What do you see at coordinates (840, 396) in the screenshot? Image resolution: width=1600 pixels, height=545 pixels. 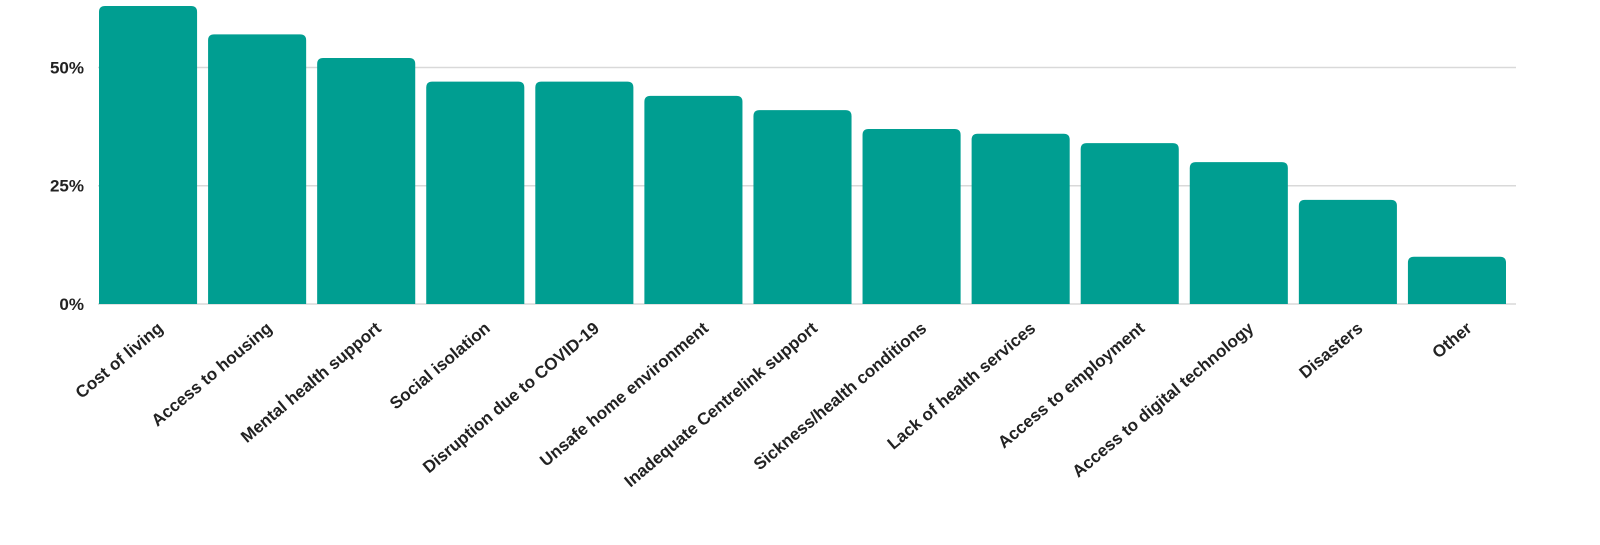 I see `x-tick-label: Sickness/health conditions` at bounding box center [840, 396].